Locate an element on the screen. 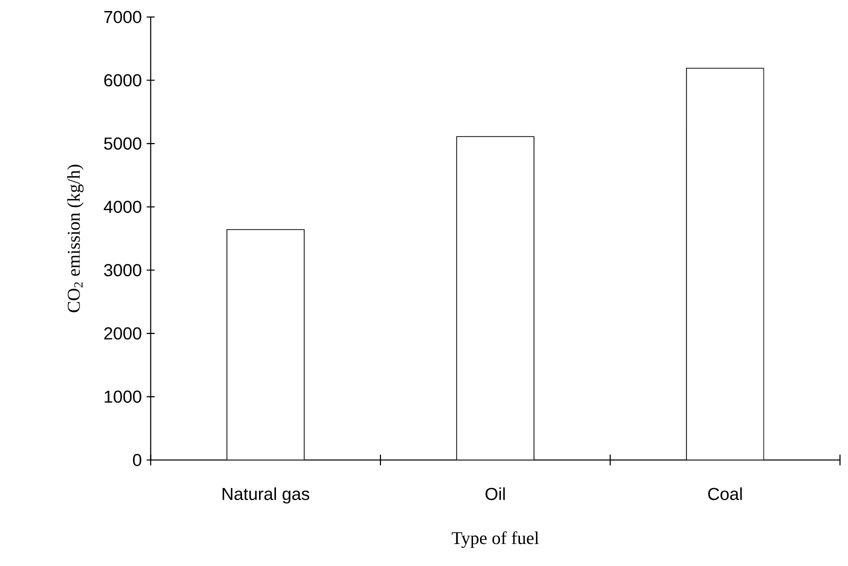  y-tick-label: 7000 is located at coordinates (123, 17).